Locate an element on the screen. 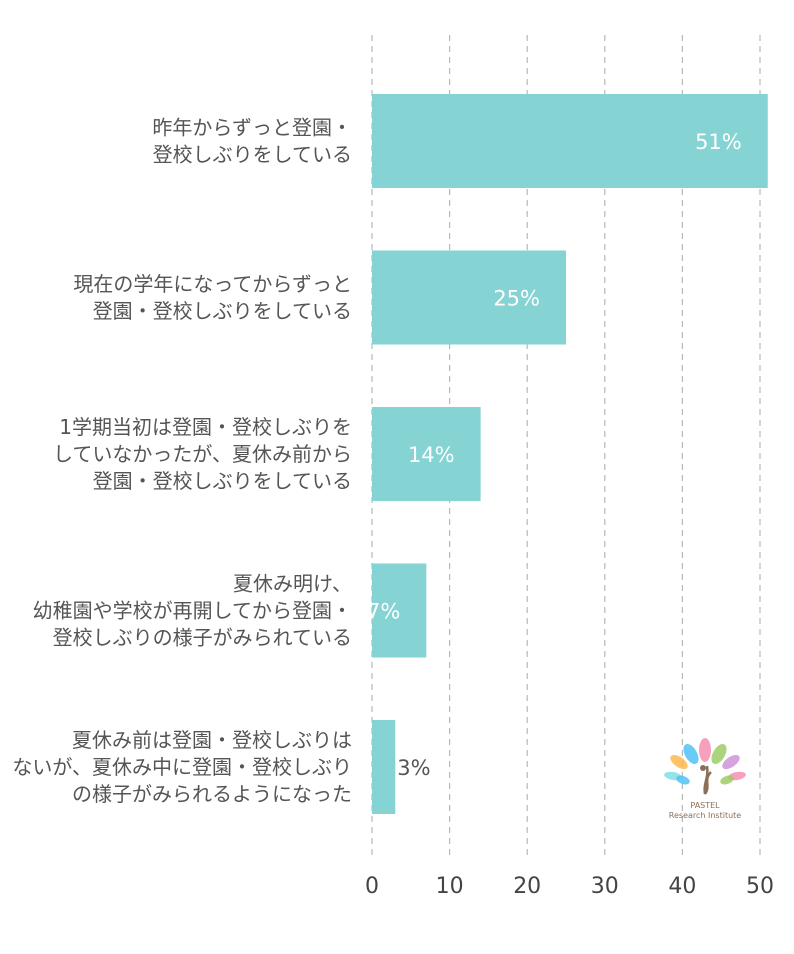 This screenshot has width=794, height=954. logo-trunk-icon is located at coordinates (707, 780).